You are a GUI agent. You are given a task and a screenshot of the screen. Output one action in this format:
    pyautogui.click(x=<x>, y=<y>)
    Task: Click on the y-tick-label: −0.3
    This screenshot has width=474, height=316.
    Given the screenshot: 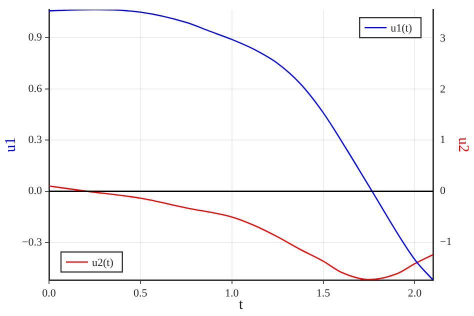 What is the action you would take?
    pyautogui.click(x=32, y=242)
    